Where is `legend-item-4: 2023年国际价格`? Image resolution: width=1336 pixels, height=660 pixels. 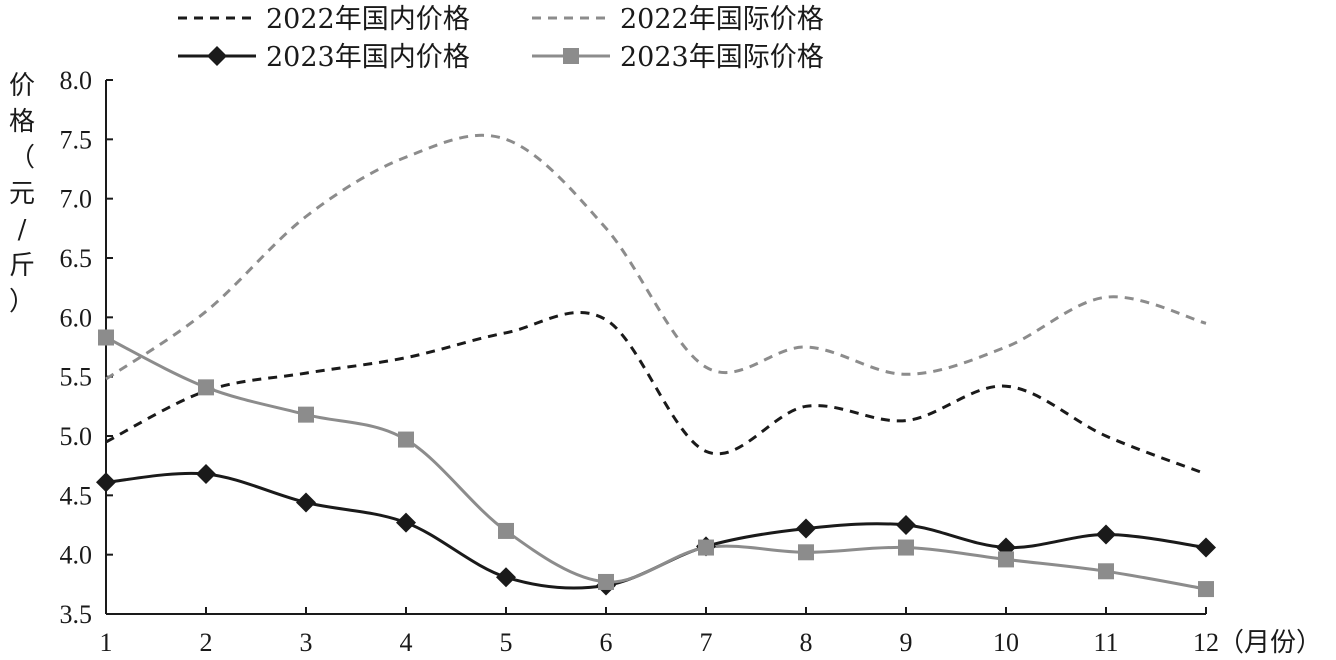
legend-item-4: 2023年国际价格 is located at coordinates (678, 57).